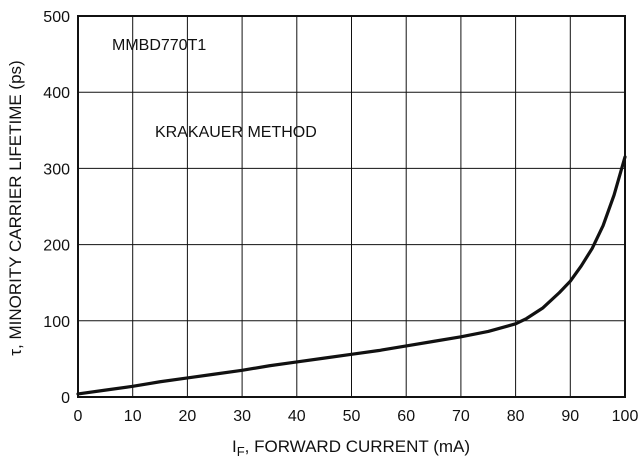  What do you see at coordinates (188, 416) in the screenshot?
I see `x-tick-label: 20` at bounding box center [188, 416].